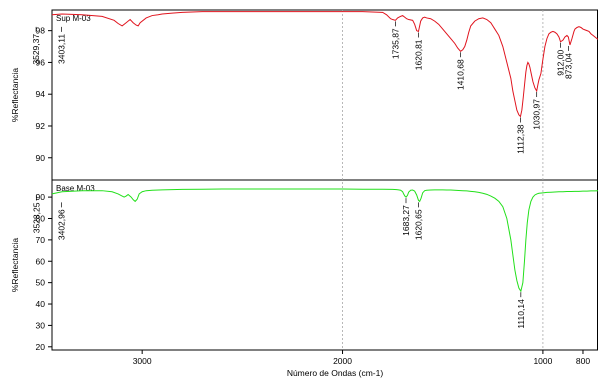 The image size is (598, 384). Describe the element at coordinates (521, 314) in the screenshot. I see `peak-label: 1110,14` at that location.